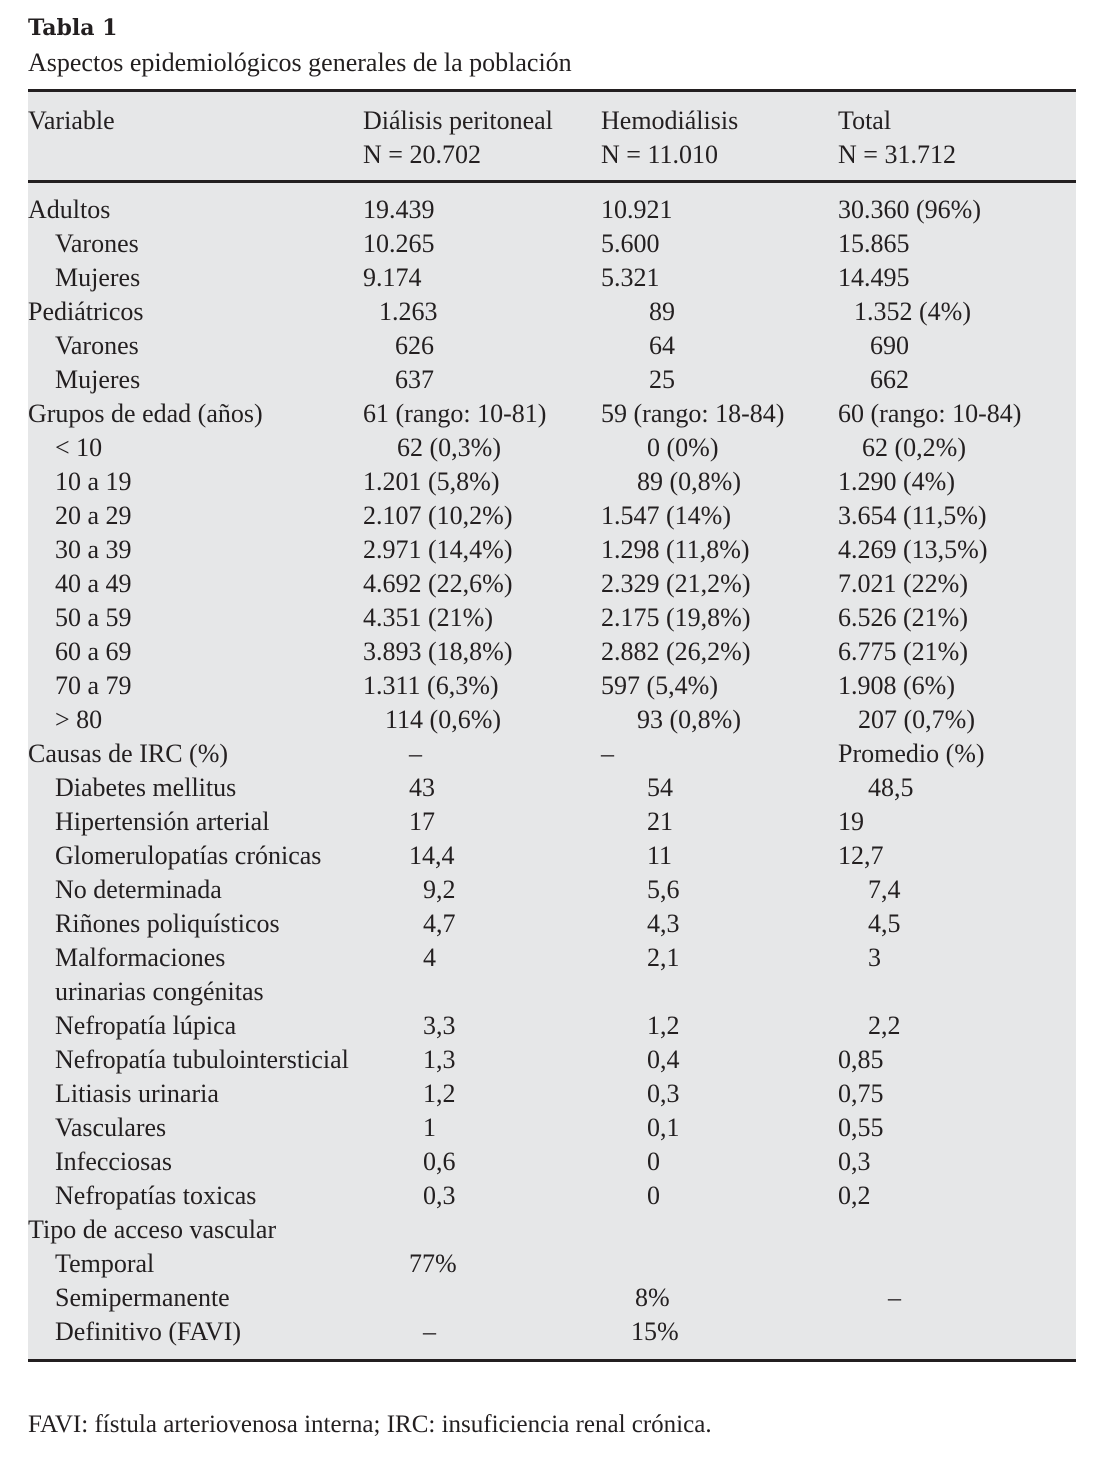  I want to click on table-row: Mujeres 637 25 662, so click(552, 380).